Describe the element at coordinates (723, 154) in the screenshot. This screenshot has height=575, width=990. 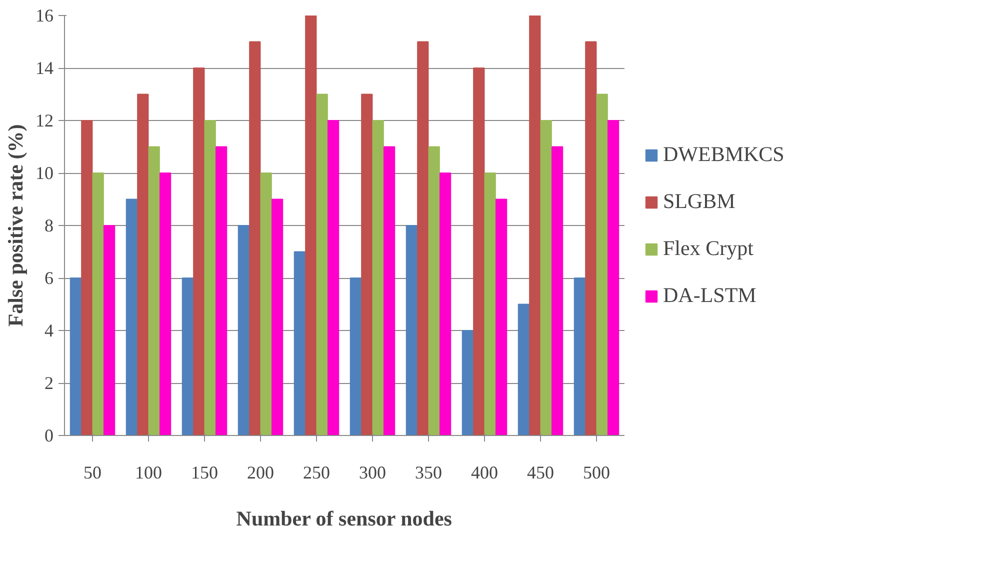
I see `legend-label: DWEBMKCS` at that location.